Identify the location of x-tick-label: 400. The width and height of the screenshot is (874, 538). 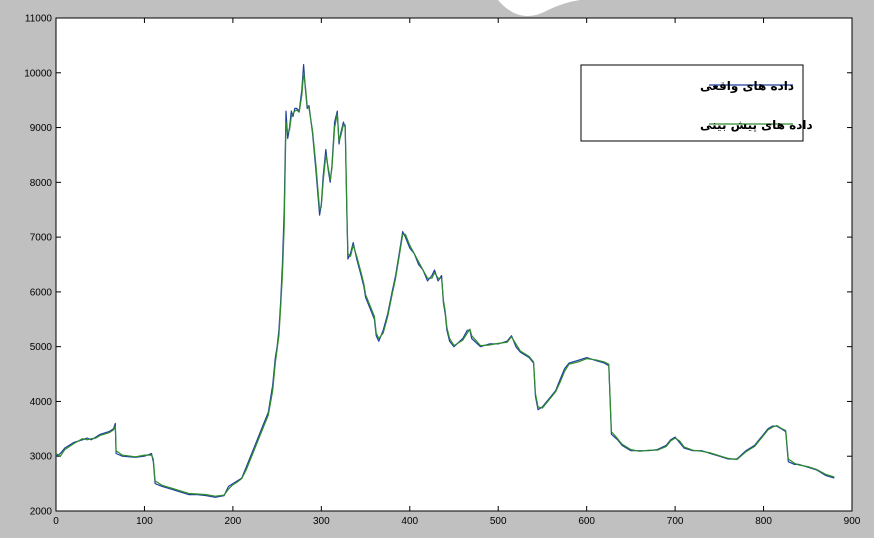
(409, 521).